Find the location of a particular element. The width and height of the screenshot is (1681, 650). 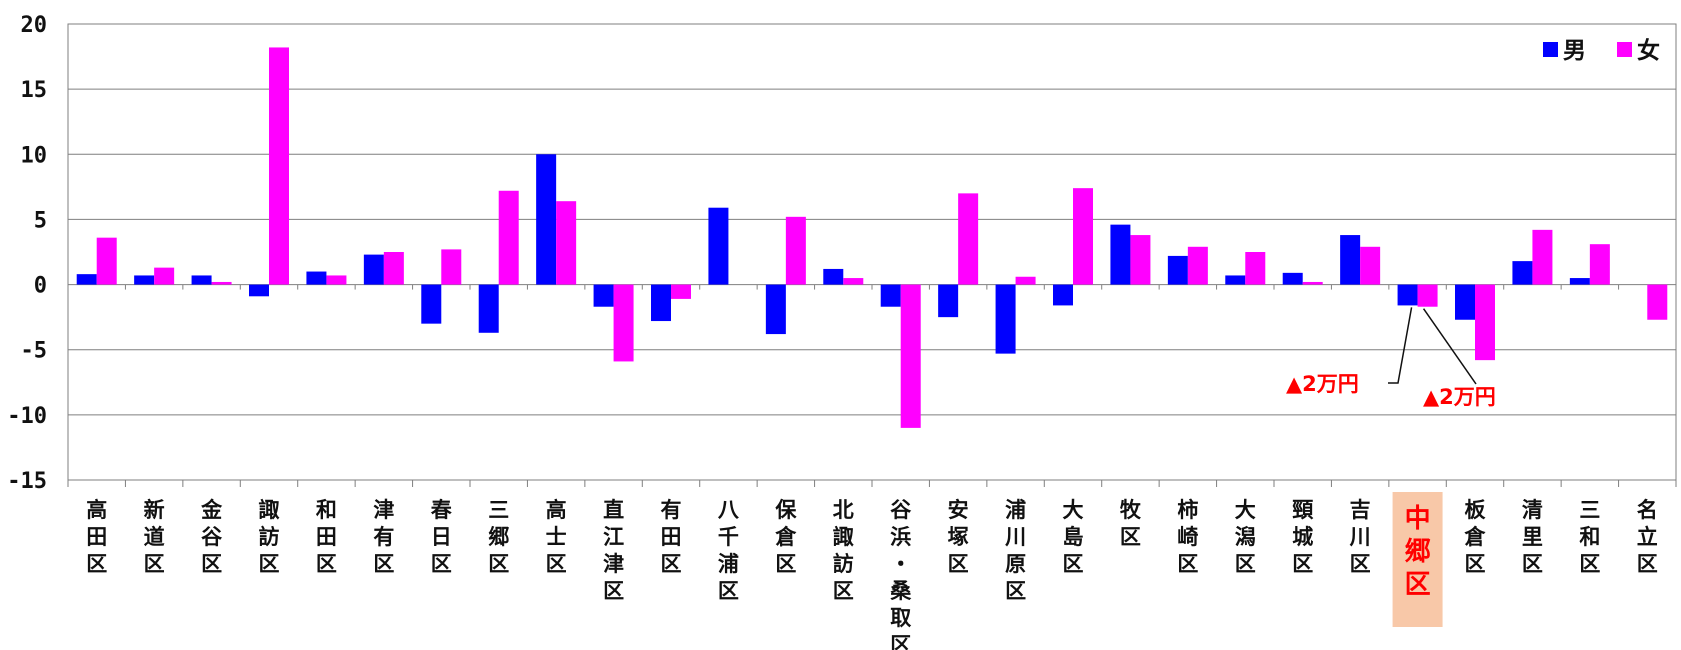

x-category-label: 高田区 is located at coordinates (96, 537).